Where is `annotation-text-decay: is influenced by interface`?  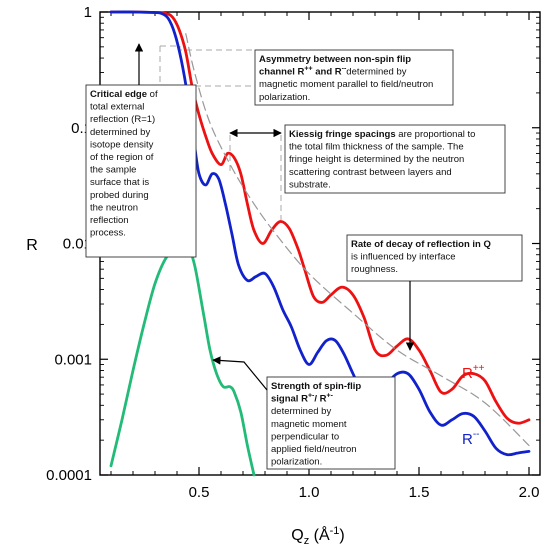 annotation-text-decay: is influenced by interface is located at coordinates (403, 257).